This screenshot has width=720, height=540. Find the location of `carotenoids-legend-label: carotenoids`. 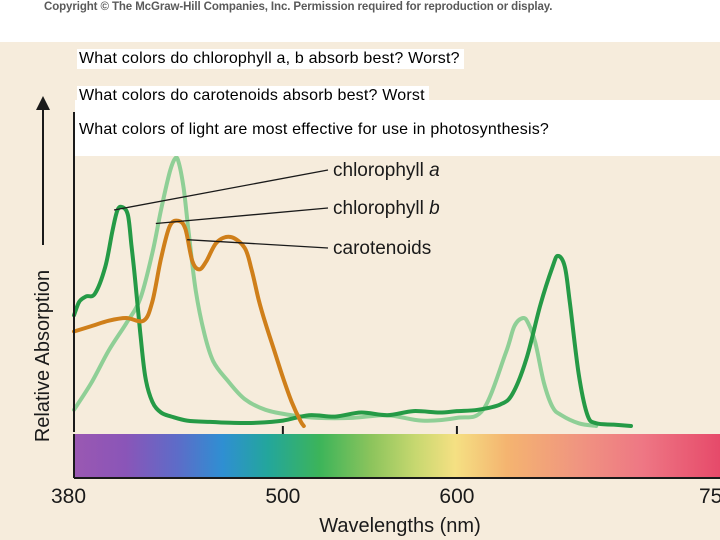

carotenoids-legend-label: carotenoids is located at coordinates (382, 248).